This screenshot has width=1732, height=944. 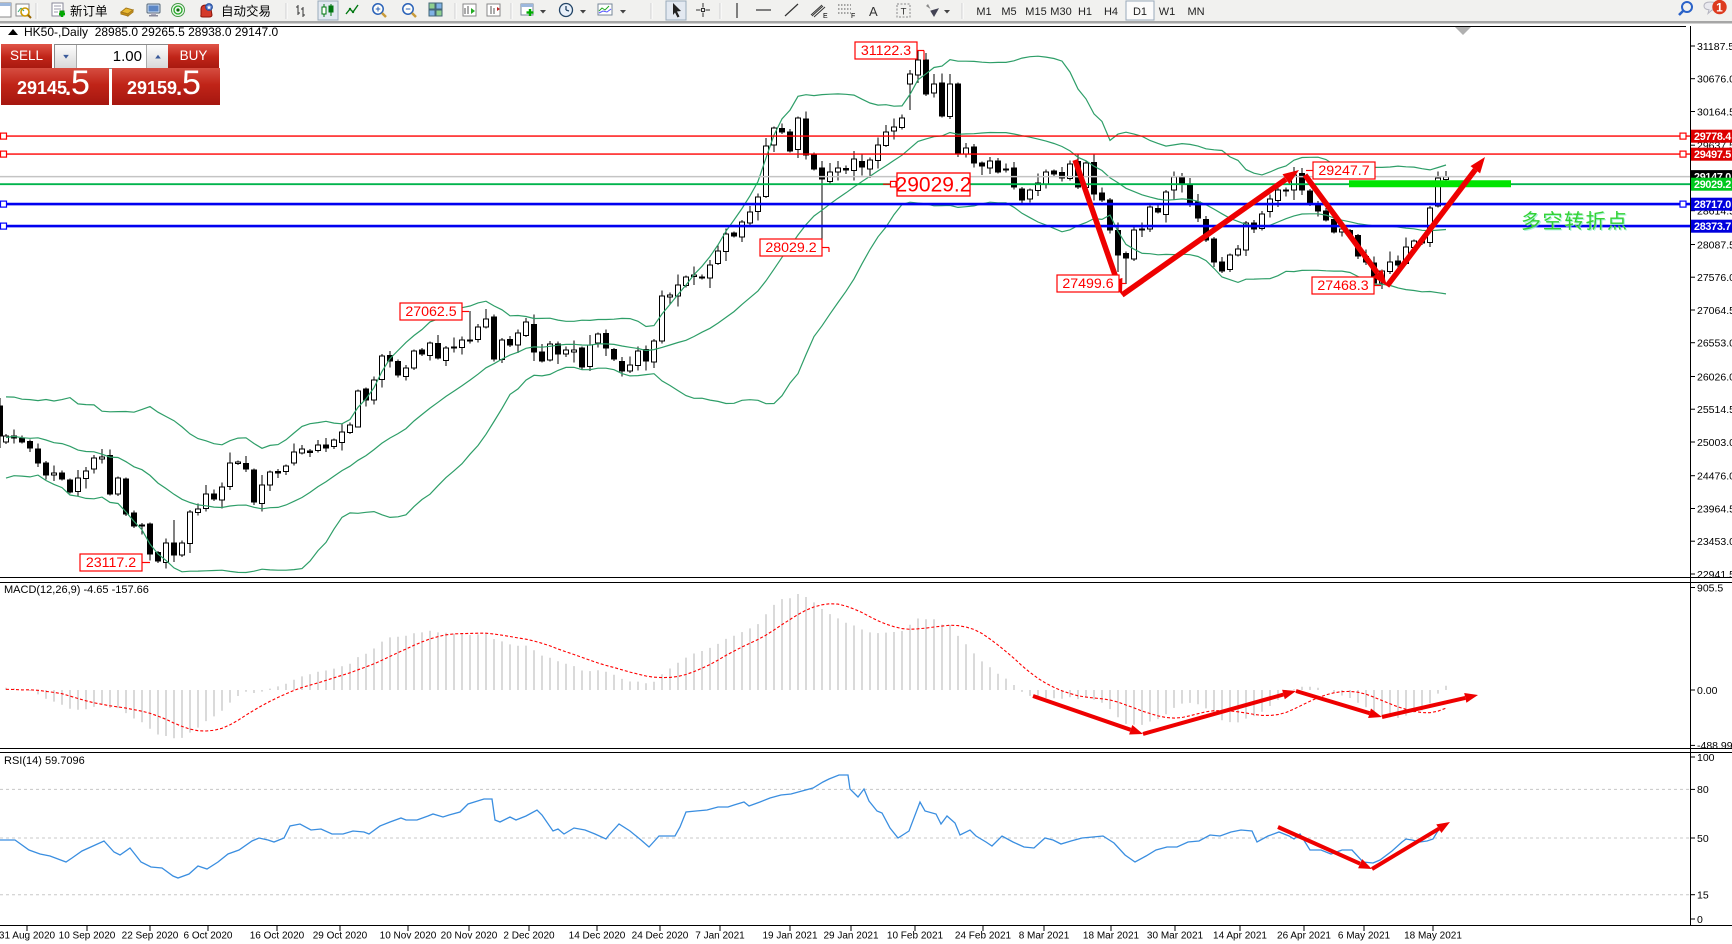 What do you see at coordinates (1714, 575) in the screenshot?
I see `svg-text: 22941.5` at bounding box center [1714, 575].